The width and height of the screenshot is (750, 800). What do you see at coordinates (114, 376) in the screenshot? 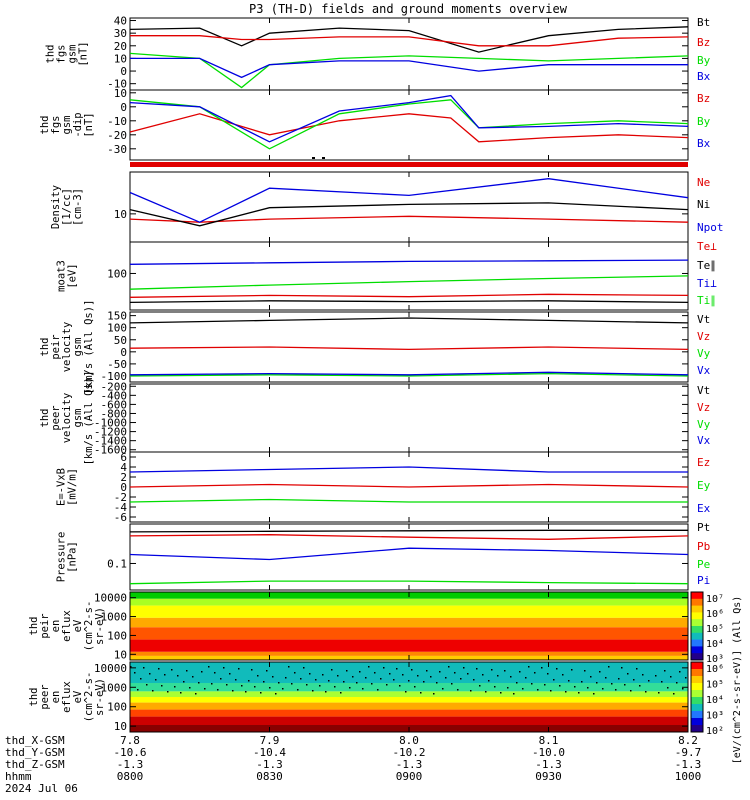
I see `y-tick-label: -100` at bounding box center [114, 376].